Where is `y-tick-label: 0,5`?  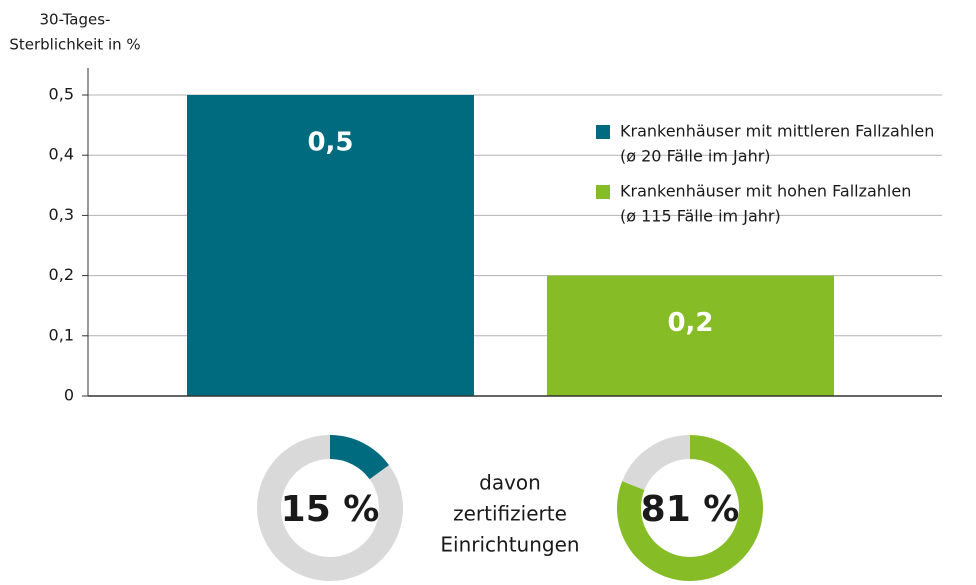
y-tick-label: 0,5 is located at coordinates (61, 94).